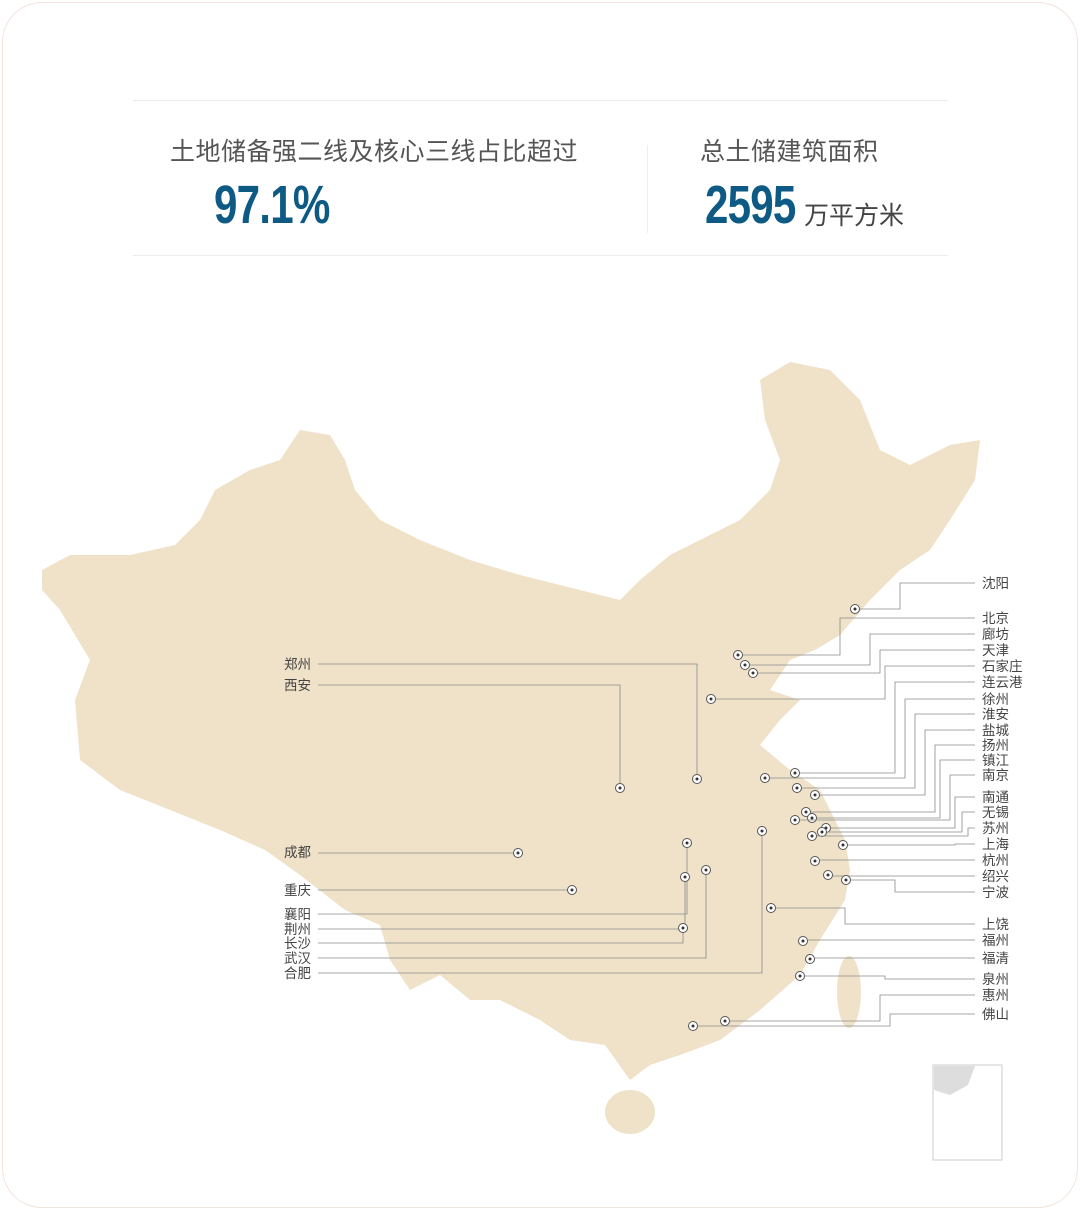  What do you see at coordinates (297, 974) in the screenshot?
I see `city-label-left-8: 合肥` at bounding box center [297, 974].